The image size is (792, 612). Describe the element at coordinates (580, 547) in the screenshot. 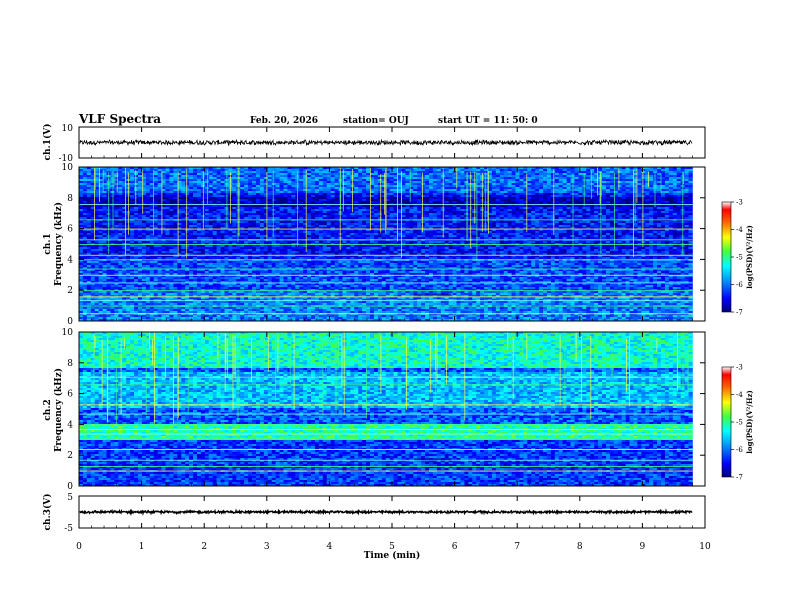

I see `xtick-label: 8` at that location.